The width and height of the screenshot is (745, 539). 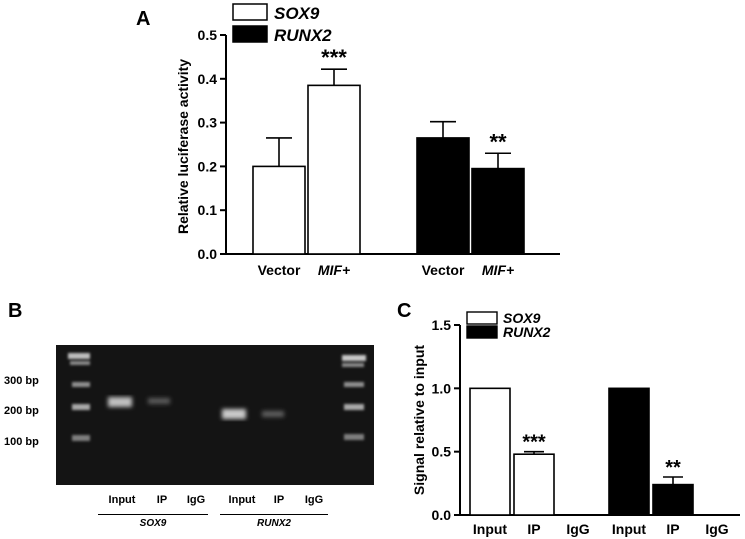 I want to click on gel-group-line-runx2, so click(x=274, y=514).